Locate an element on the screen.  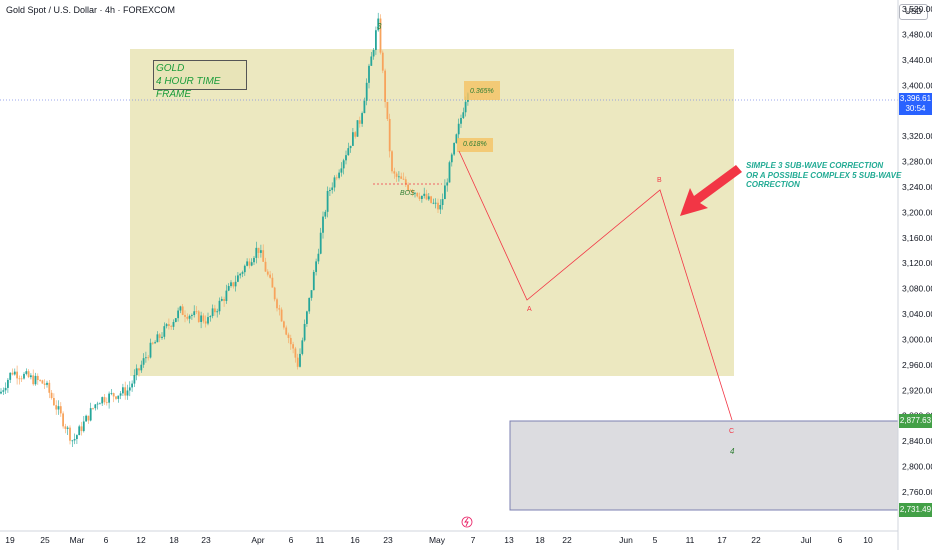
note-line-1: SIMPLE 3 SUB-WAVE CORRECTION is located at coordinates (815, 165).